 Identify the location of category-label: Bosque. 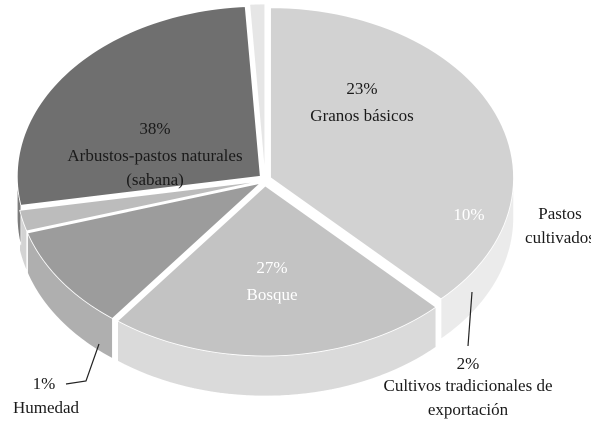
(272, 294).